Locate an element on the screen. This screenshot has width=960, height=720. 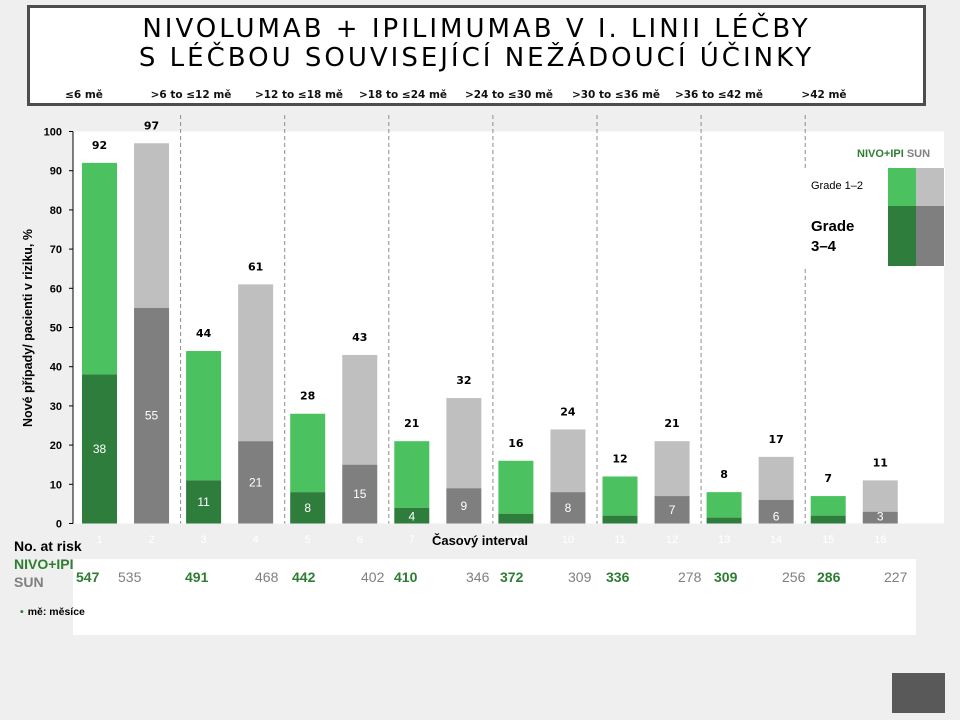
y-tick-label: 80 is located at coordinates (56, 211).